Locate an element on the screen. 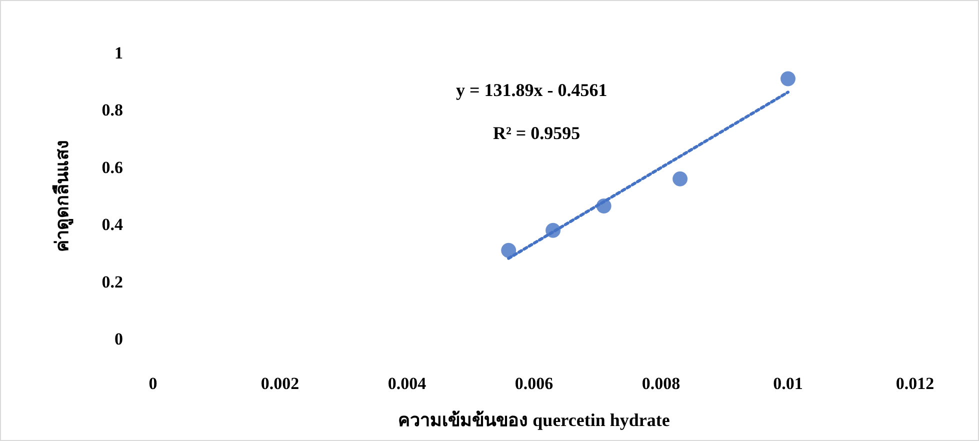 The height and width of the screenshot is (441, 979). x-tick-label: 0.01 is located at coordinates (788, 383).